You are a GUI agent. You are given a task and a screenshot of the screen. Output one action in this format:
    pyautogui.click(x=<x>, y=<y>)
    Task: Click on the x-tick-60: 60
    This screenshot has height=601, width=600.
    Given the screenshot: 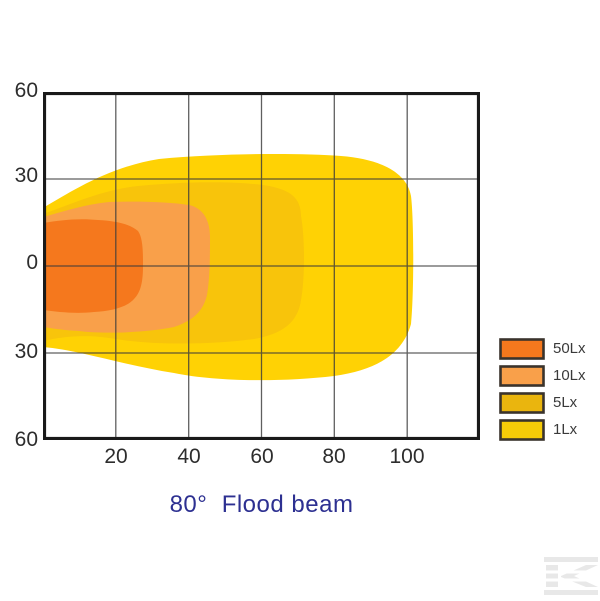 What is the action you would take?
    pyautogui.click(x=262, y=456)
    